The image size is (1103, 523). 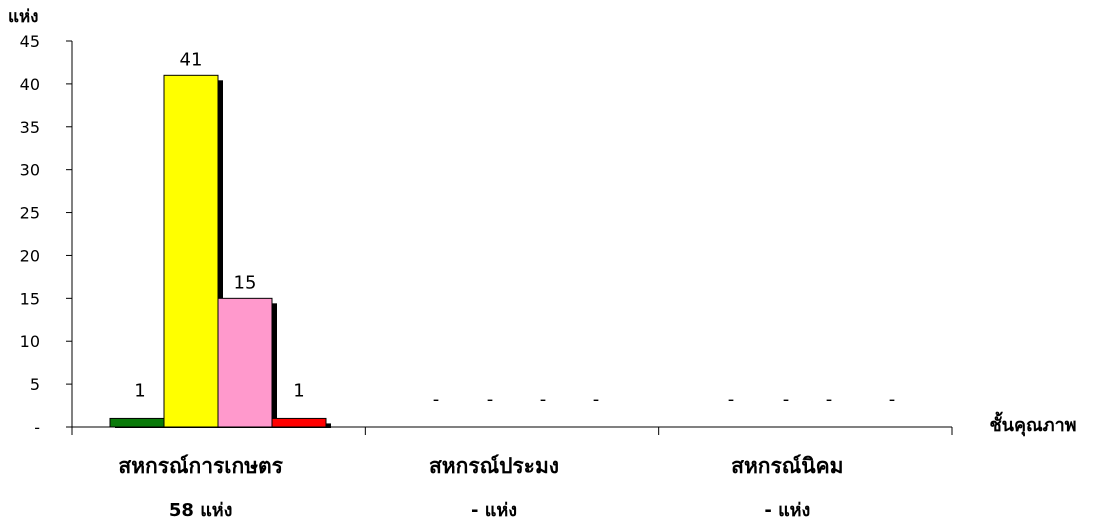 I want to click on y-tick-label: 5, so click(x=35, y=384).